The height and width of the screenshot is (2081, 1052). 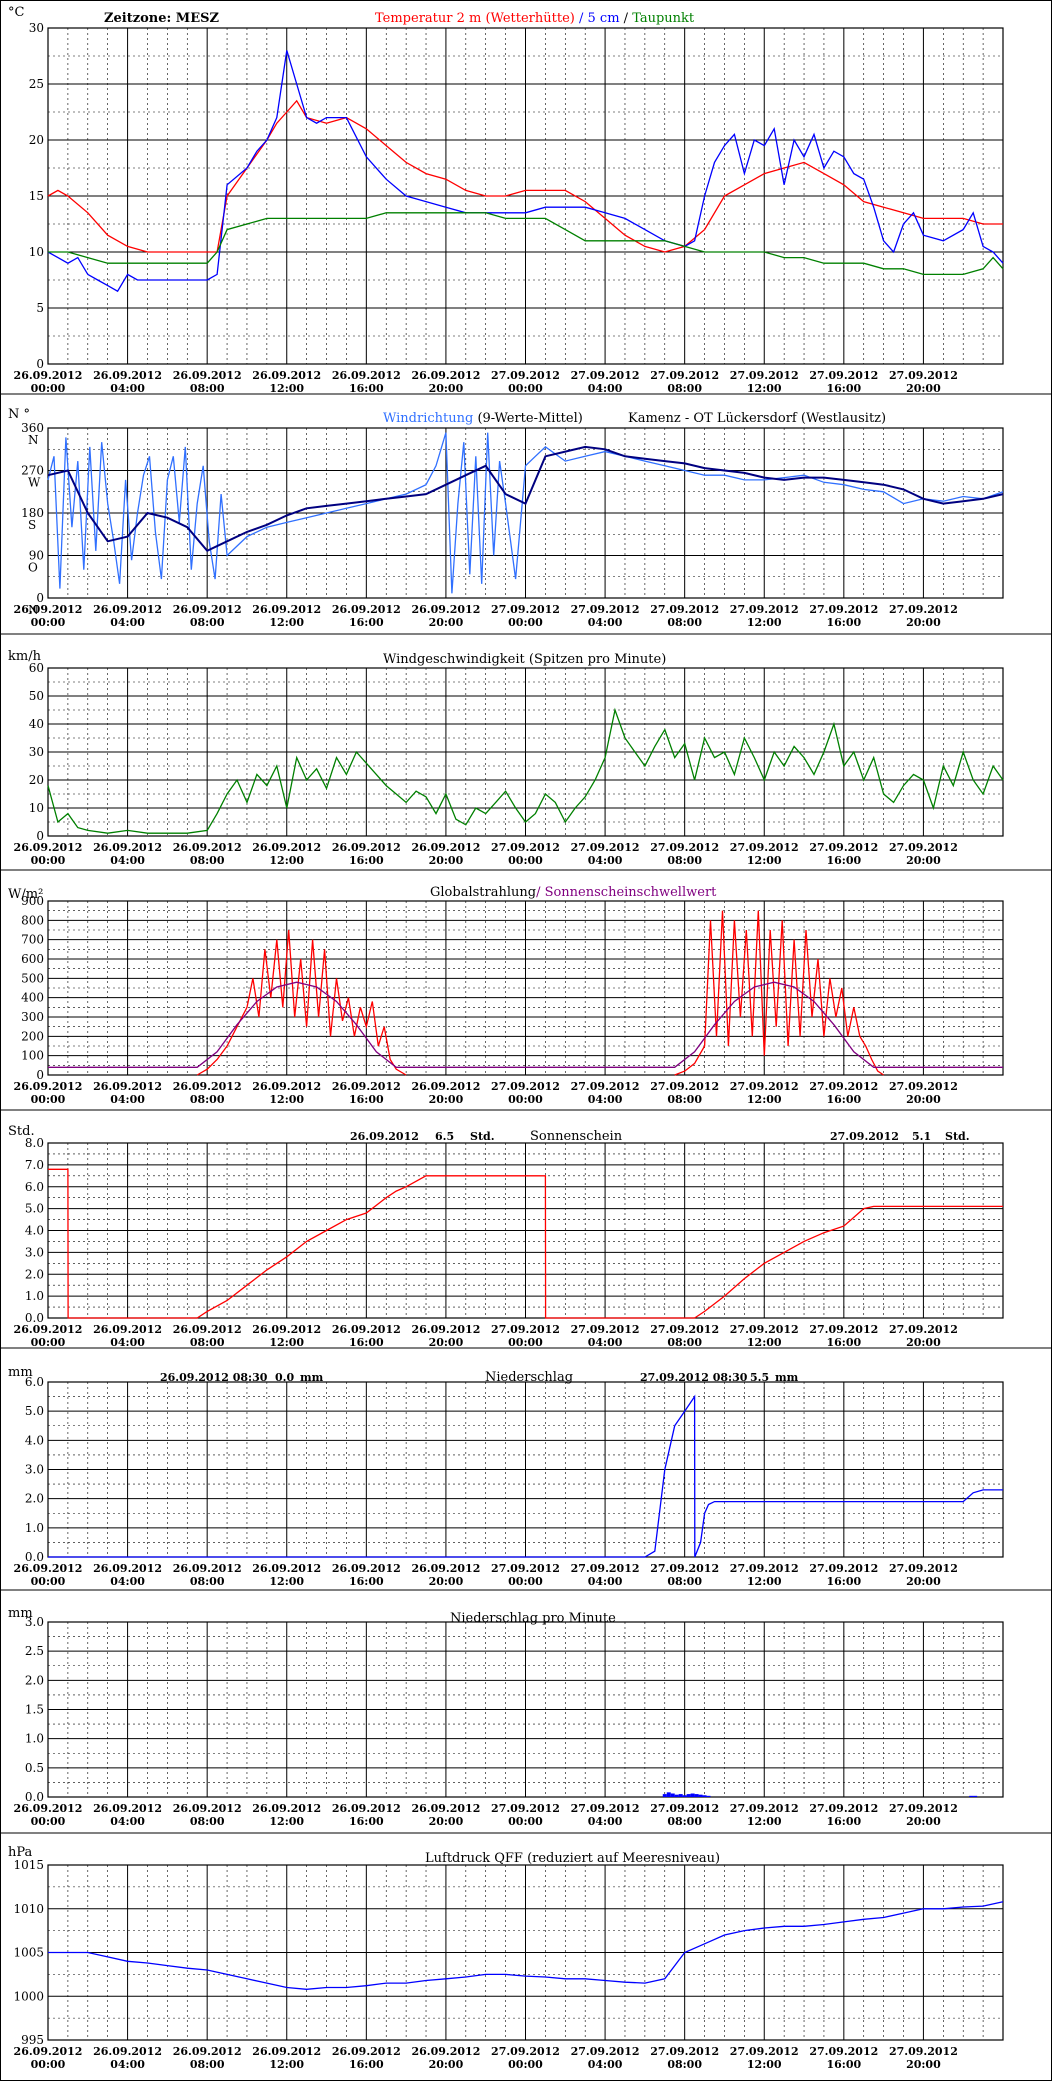 I want to click on y-tick-label: 5.0, so click(x=34, y=1209).